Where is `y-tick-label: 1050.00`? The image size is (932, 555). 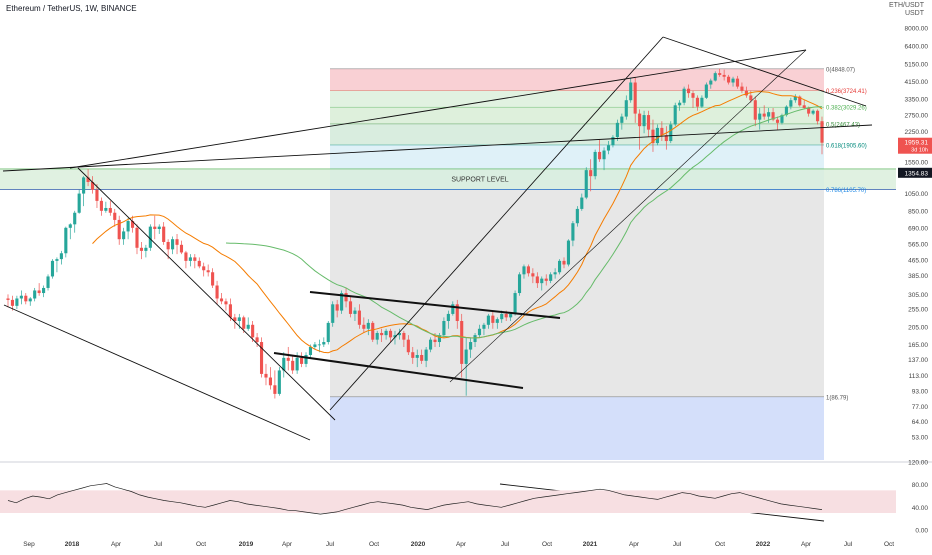 y-tick-label: 1050.00 is located at coordinates (917, 194).